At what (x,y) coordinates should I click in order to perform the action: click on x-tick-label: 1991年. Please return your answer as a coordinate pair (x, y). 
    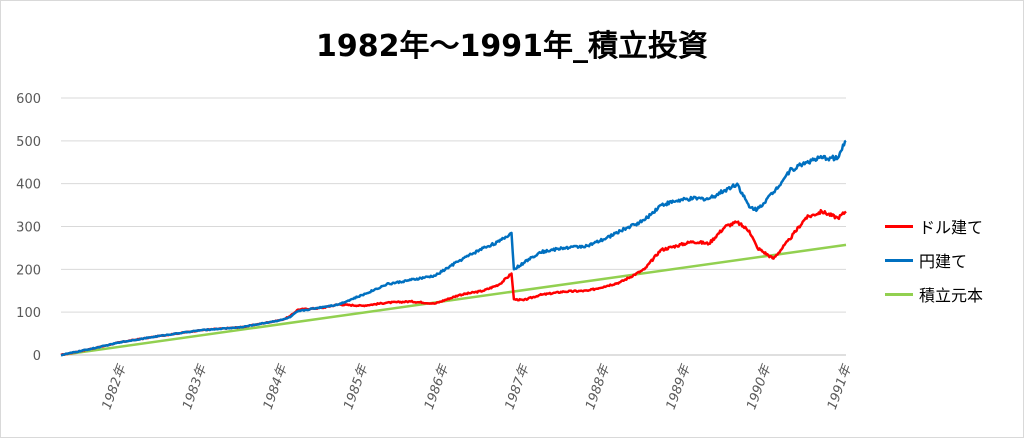
    Looking at the image, I should click on (840, 386).